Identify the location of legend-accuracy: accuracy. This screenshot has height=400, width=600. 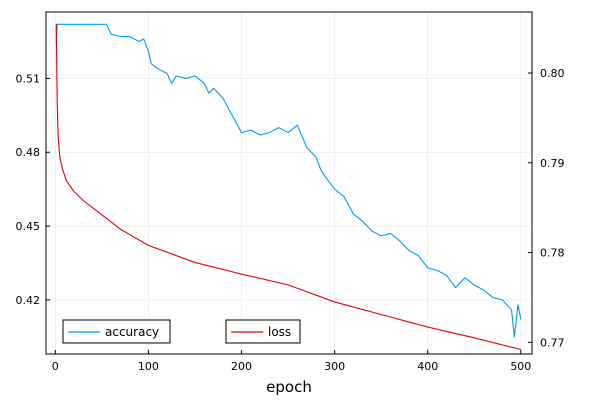
(116, 331).